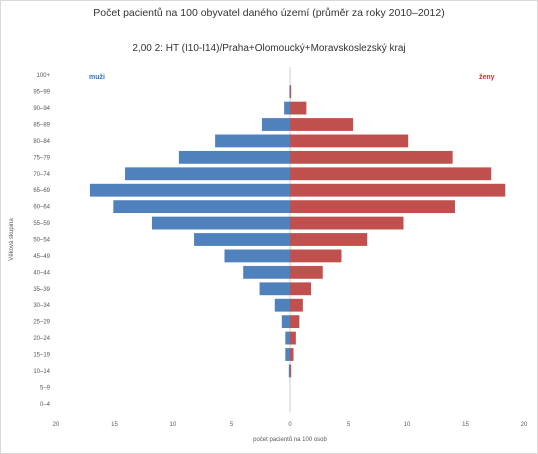 This screenshot has height=454, width=538. What do you see at coordinates (41, 109) in the screenshot?
I see `y-tick-label: 90–94` at bounding box center [41, 109].